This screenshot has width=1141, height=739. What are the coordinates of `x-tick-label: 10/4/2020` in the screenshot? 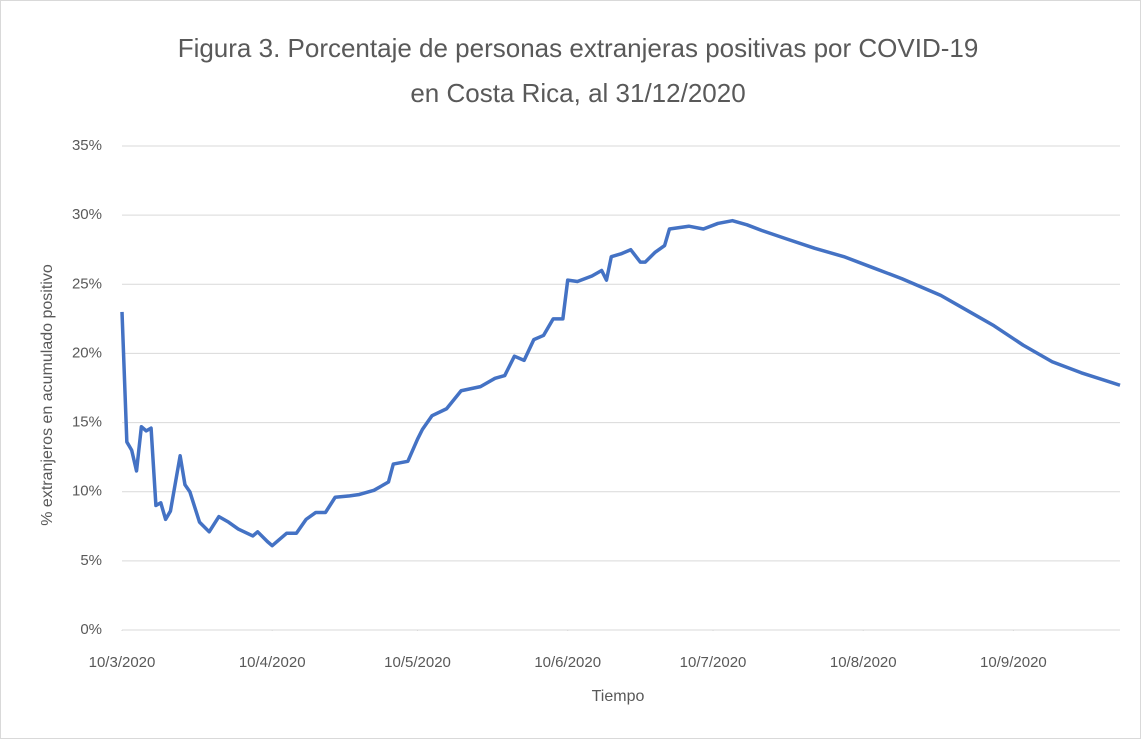 It's located at (272, 662).